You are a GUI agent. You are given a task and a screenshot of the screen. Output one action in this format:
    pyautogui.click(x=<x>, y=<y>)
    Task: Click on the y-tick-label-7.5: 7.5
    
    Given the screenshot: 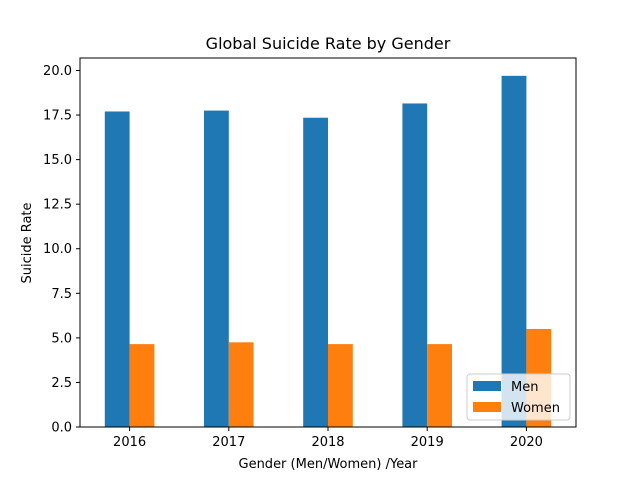 What is the action you would take?
    pyautogui.click(x=61, y=294)
    